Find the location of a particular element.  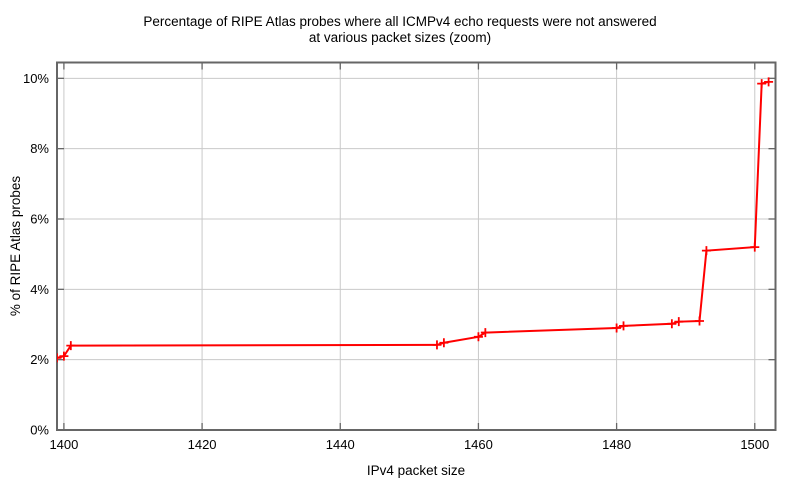

y-tick-label: 10% is located at coordinates (36, 78).